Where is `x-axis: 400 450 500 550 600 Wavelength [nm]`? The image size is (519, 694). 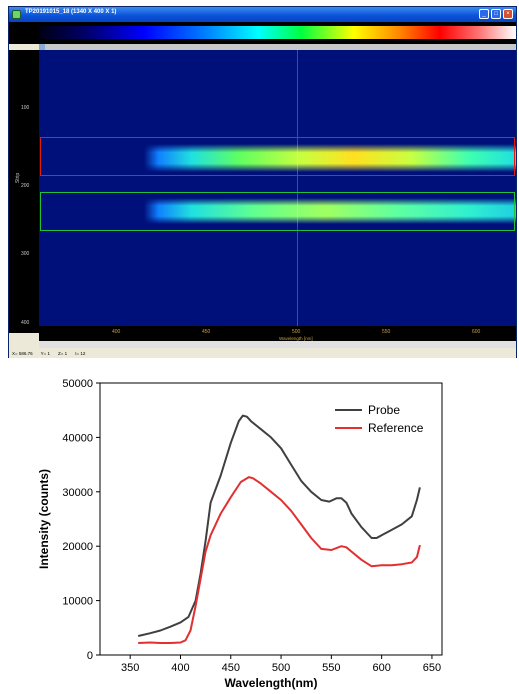 x-axis: 400 450 500 550 600 Wavelength [nm] is located at coordinates (277, 334).